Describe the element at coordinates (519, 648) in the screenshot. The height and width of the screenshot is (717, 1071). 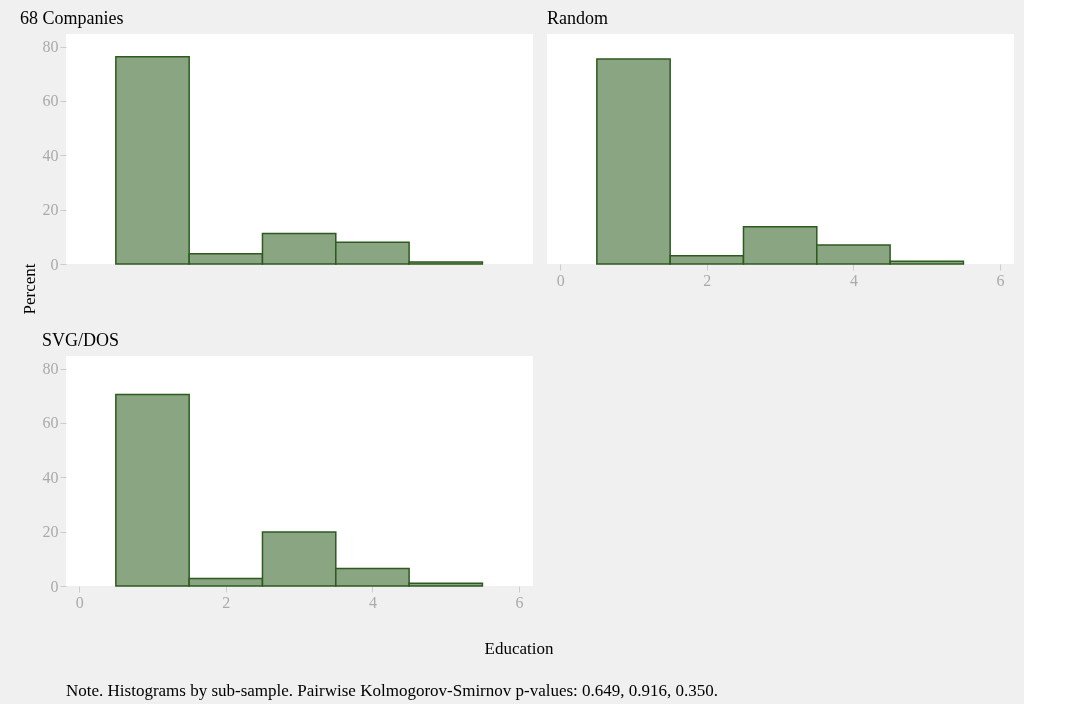
I see `x-axis-title: Education` at that location.